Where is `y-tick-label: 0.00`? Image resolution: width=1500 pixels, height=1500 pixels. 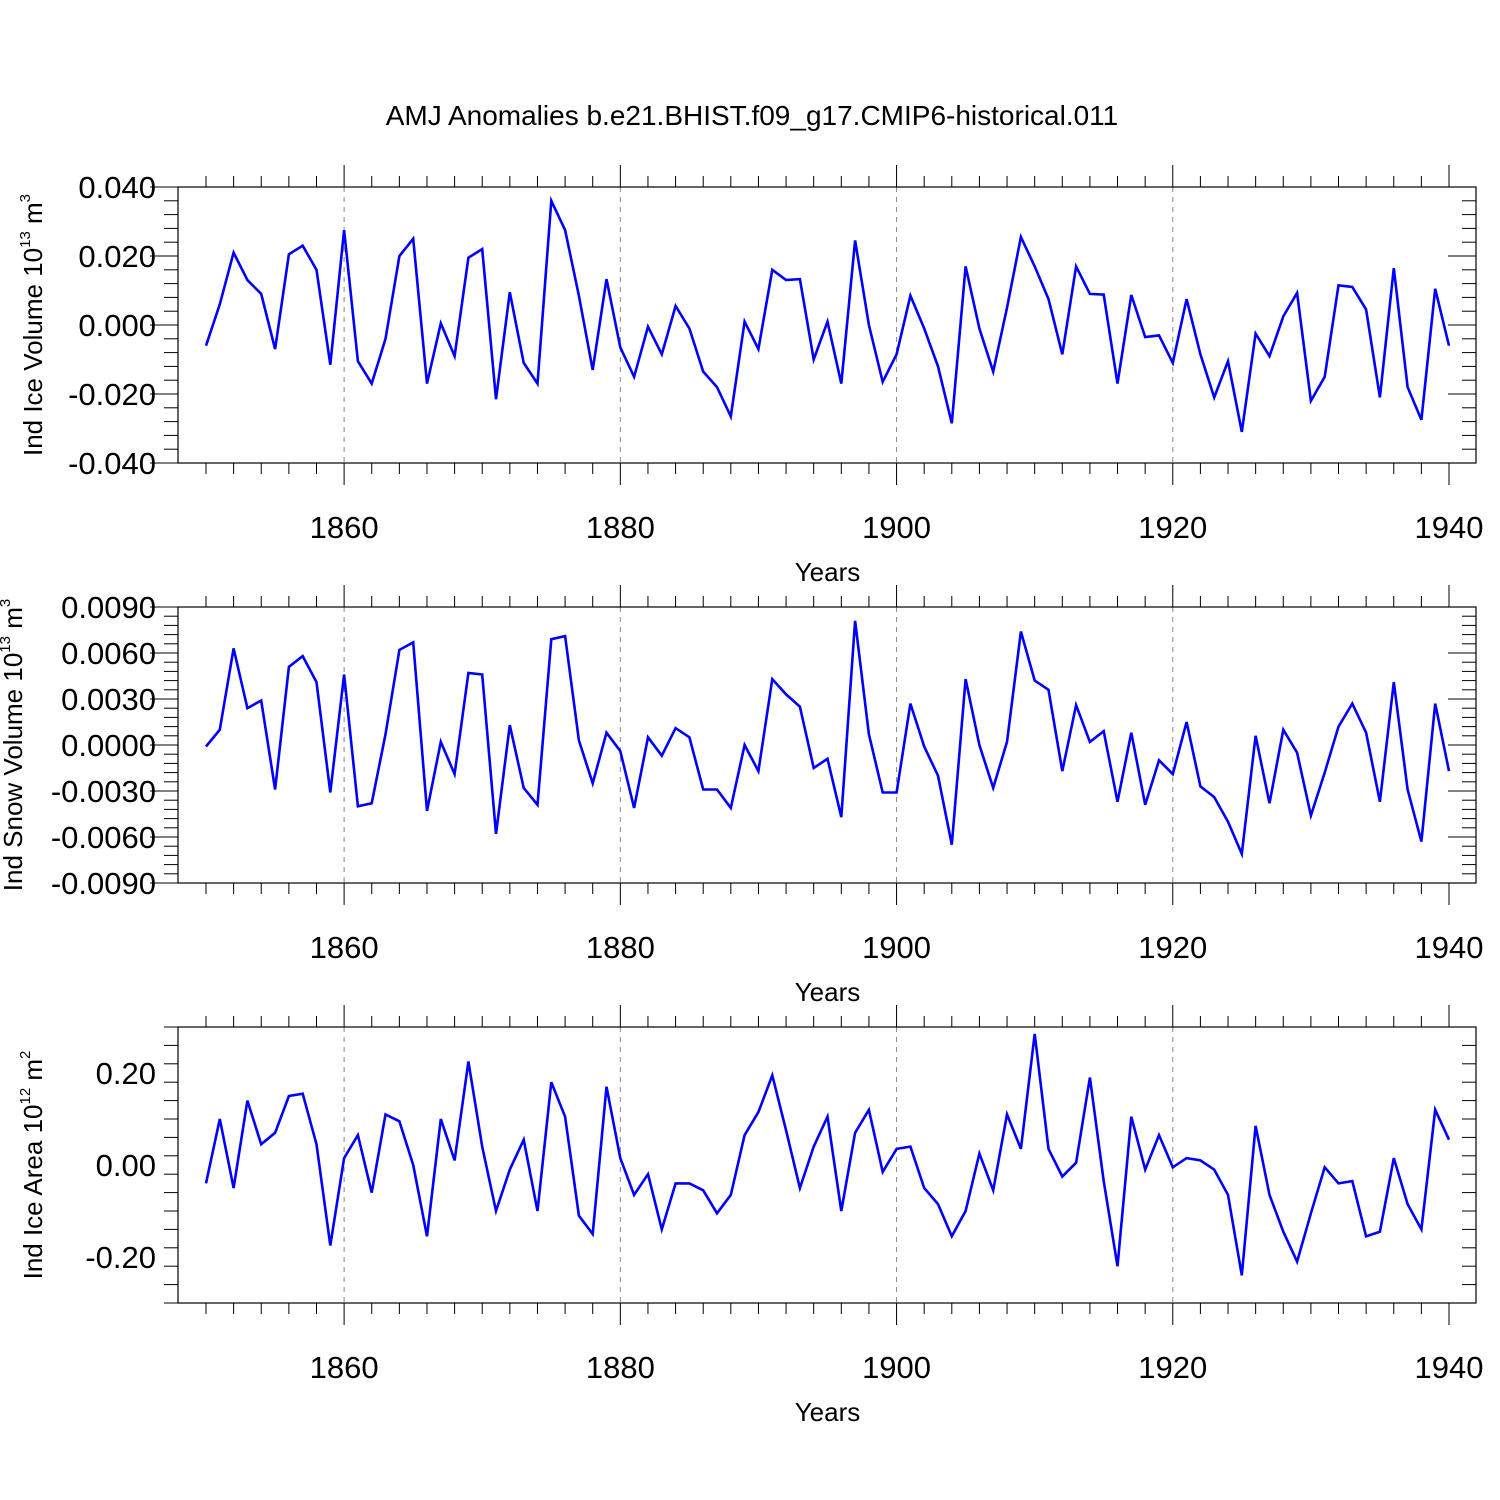
y-tick-label: 0.00 is located at coordinates (126, 1165).